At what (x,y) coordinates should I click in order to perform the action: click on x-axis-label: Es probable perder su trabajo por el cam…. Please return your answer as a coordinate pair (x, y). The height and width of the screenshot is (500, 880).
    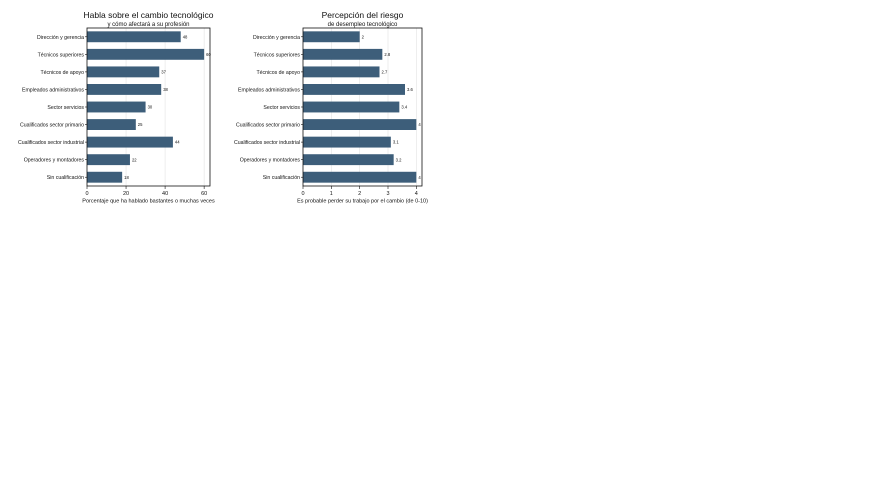
    Looking at the image, I should click on (362, 202).